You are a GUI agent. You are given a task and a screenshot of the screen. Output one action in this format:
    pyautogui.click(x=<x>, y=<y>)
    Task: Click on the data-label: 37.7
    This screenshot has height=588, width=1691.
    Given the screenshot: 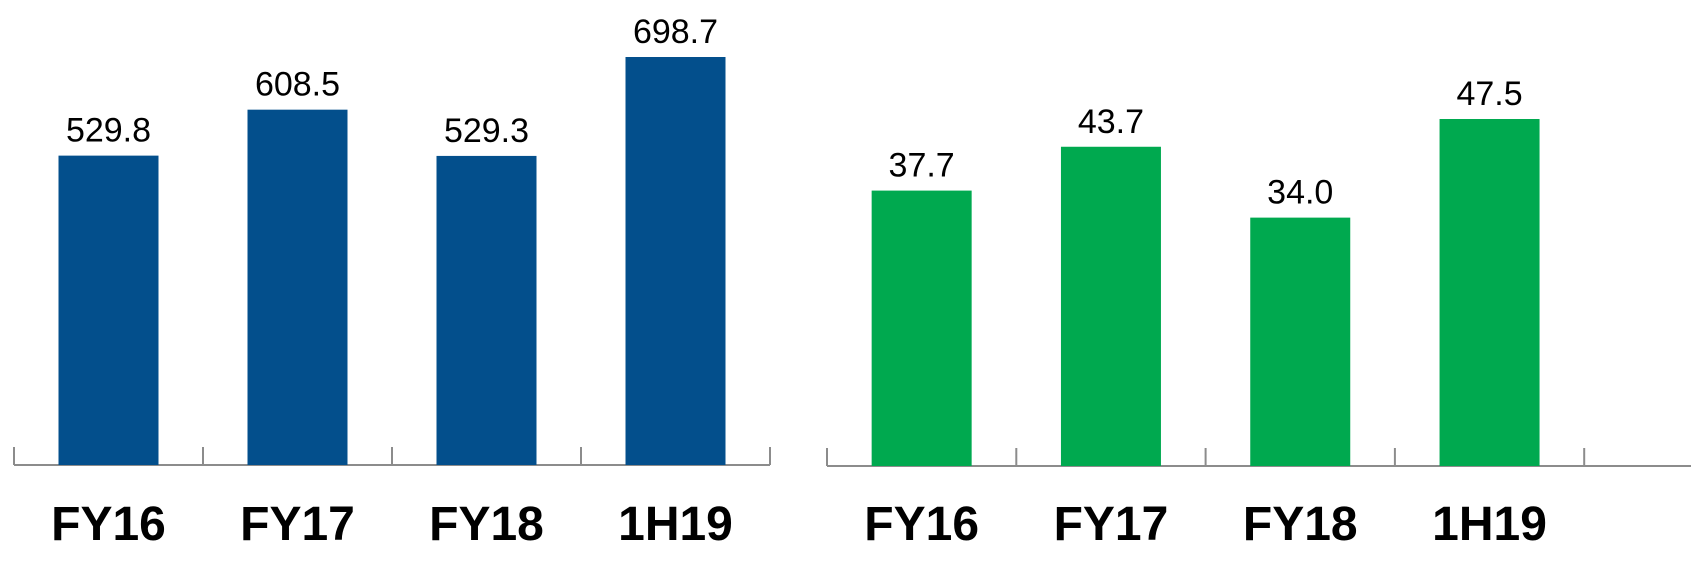 What is the action you would take?
    pyautogui.click(x=922, y=166)
    